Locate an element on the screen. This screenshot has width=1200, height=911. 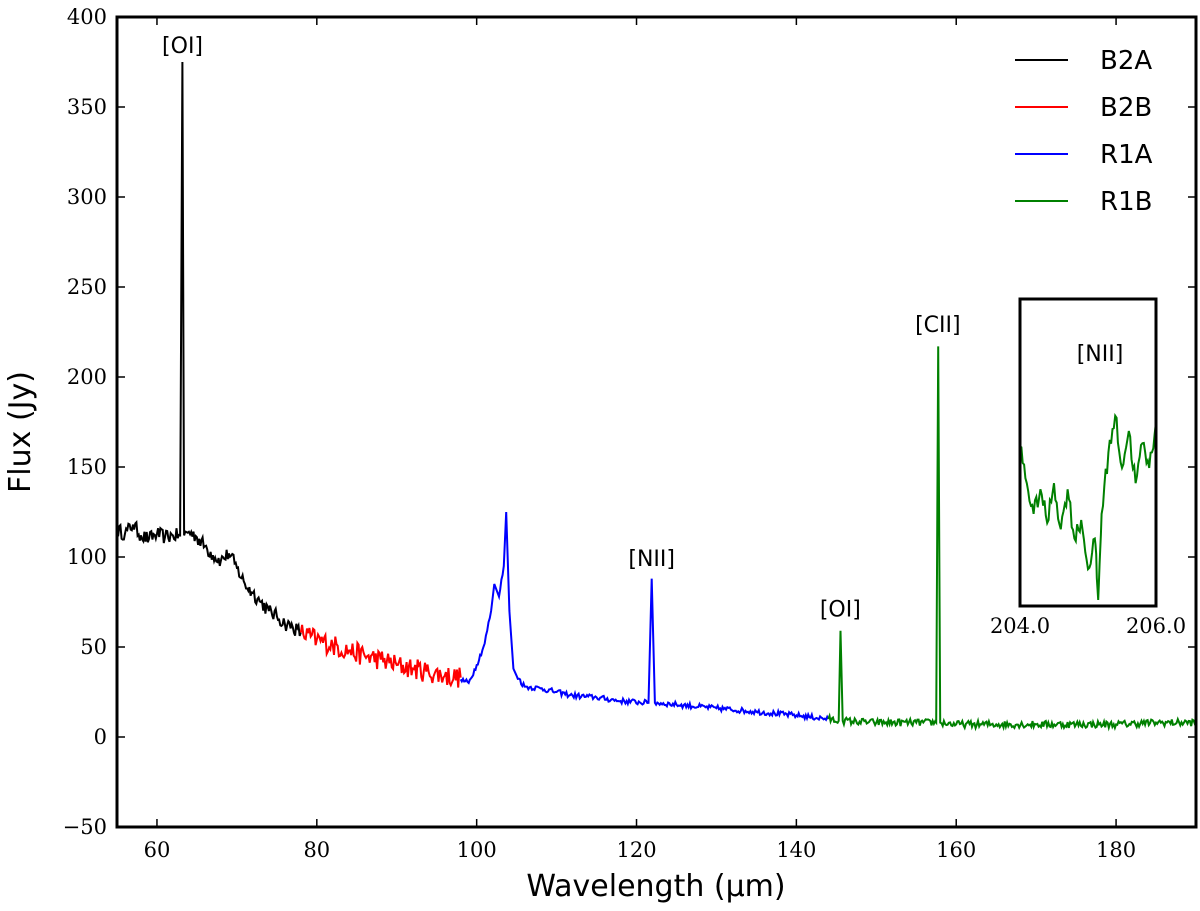
inset-frame is located at coordinates (1088, 452).